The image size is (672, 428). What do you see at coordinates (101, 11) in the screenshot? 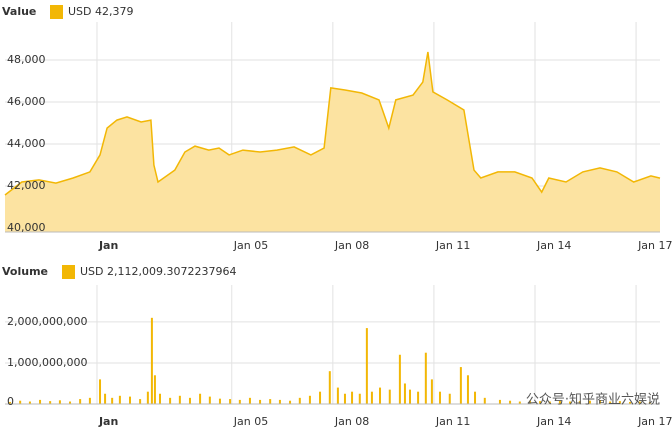
I see `legend-label: USD 42,379` at bounding box center [101, 11].